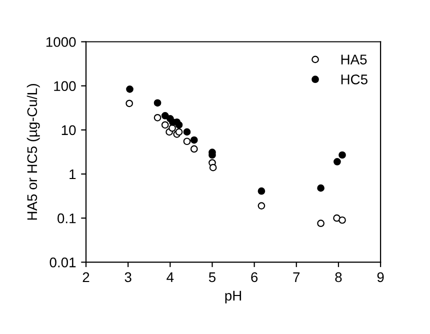 This screenshot has height=334, width=430. Describe the element at coordinates (380, 277) in the screenshot. I see `x-tick-label: 9` at that location.